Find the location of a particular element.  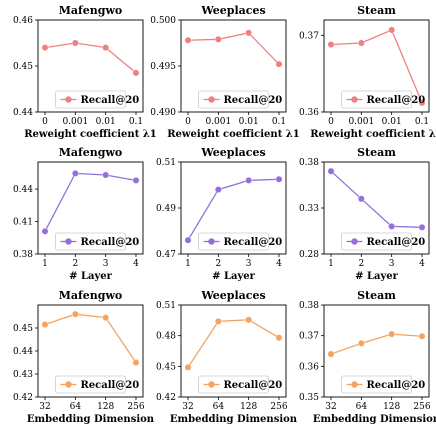

x-axis-label: Embedding Dimension is located at coordinates (234, 419).